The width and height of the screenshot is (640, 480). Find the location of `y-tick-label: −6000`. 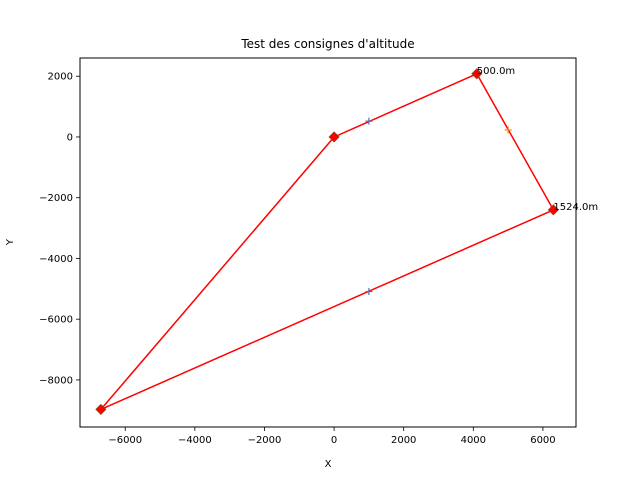

y-tick-label: −6000 is located at coordinates (56, 320).